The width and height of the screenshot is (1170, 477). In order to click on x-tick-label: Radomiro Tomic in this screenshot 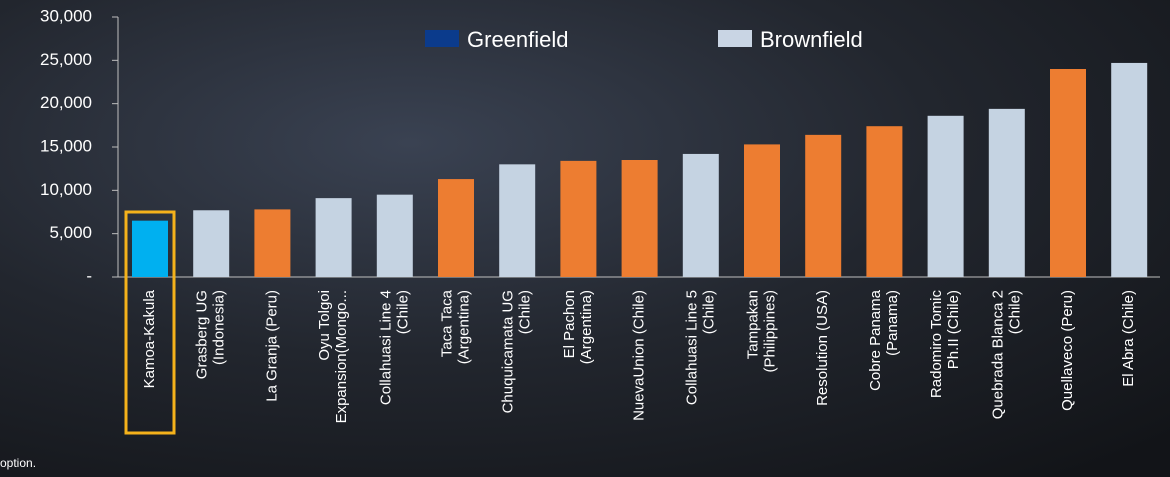, I will do `click(936, 344)`.